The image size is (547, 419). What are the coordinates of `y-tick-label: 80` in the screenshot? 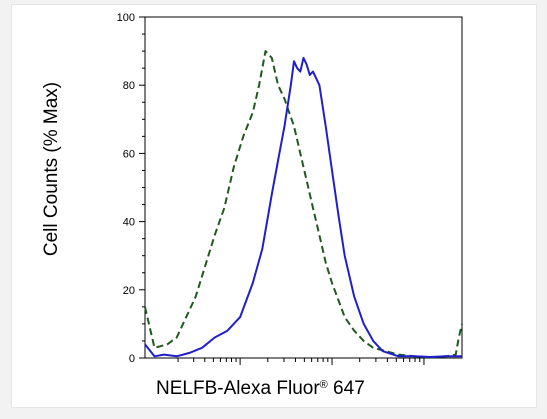 It's located at (129, 86).